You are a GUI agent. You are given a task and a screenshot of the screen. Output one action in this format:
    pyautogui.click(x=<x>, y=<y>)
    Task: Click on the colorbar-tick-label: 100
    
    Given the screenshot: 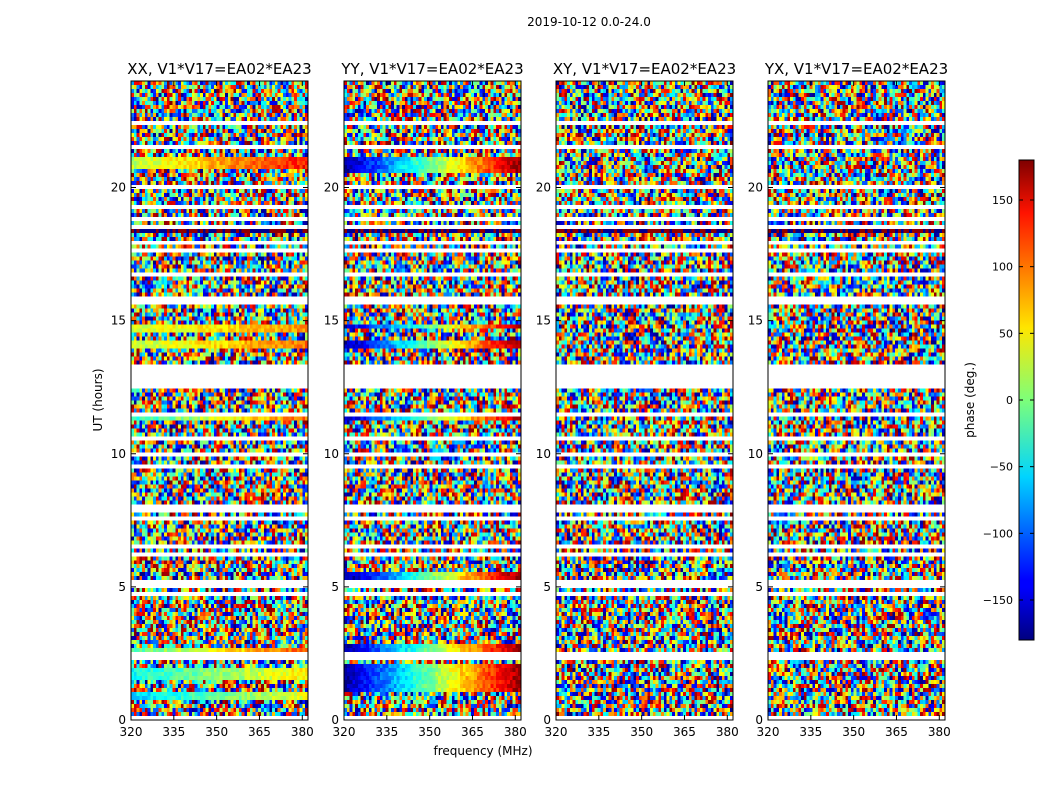 What is the action you would take?
    pyautogui.click(x=1002, y=267)
    